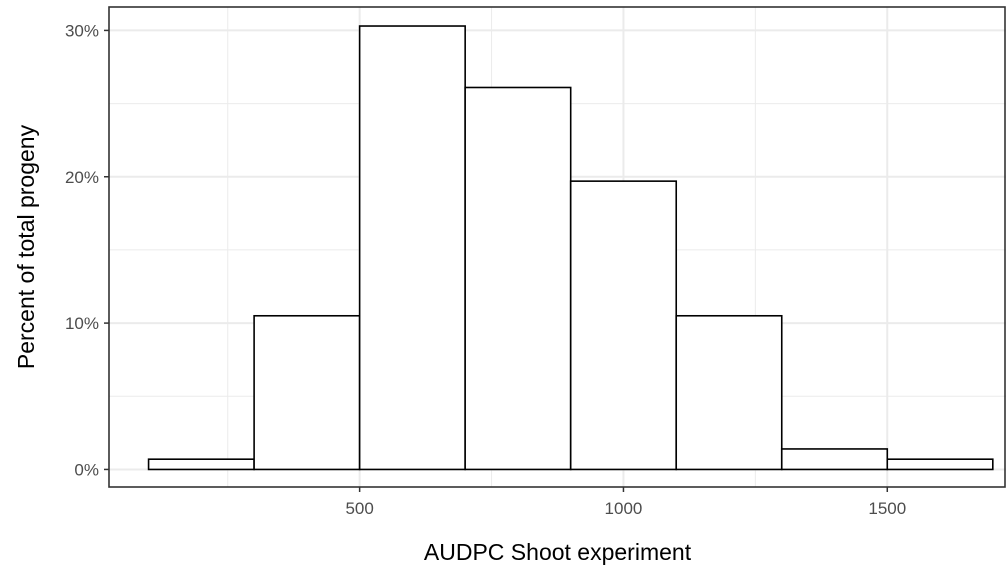 This screenshot has width=1006, height=570. What do you see at coordinates (82, 30) in the screenshot?
I see `y-tick-label: 30%` at bounding box center [82, 30].